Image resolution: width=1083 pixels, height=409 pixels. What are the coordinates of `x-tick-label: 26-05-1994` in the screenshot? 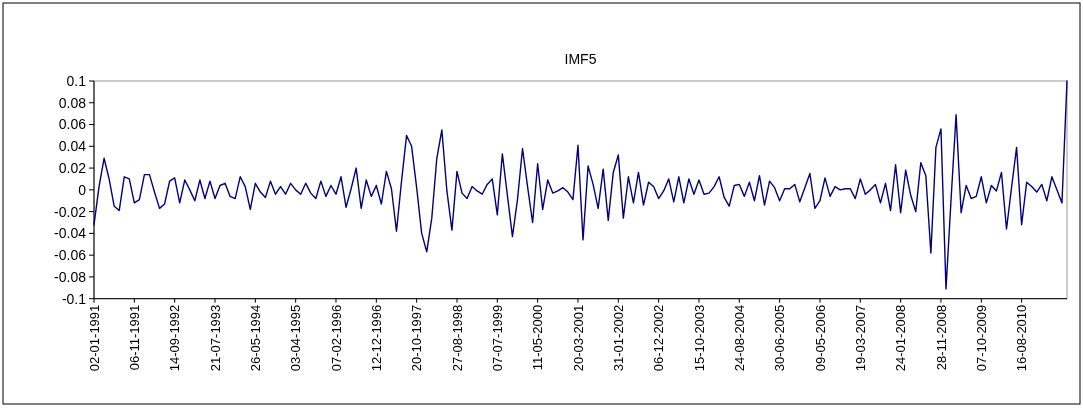 It's located at (255, 338).